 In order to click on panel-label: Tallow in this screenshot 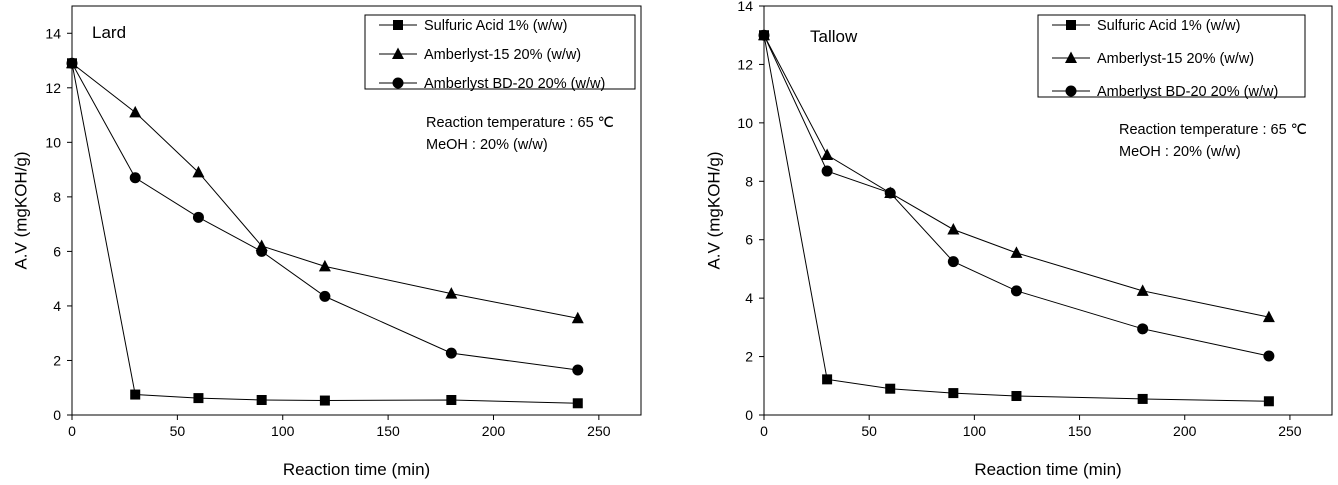, I will do `click(834, 36)`.